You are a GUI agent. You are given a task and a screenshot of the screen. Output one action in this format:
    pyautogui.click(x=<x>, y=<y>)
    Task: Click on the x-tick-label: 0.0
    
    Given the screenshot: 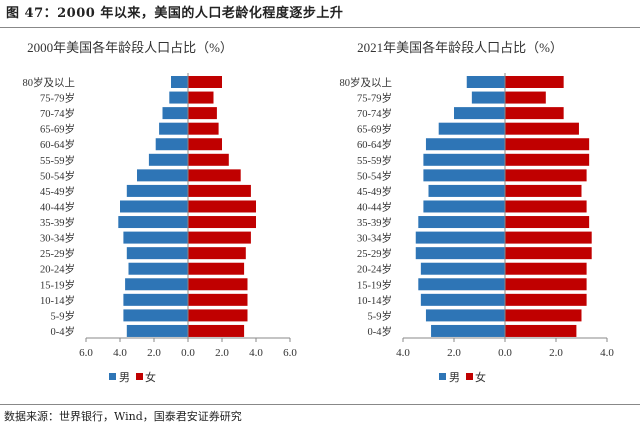 What is the action you would take?
    pyautogui.click(x=188, y=353)
    